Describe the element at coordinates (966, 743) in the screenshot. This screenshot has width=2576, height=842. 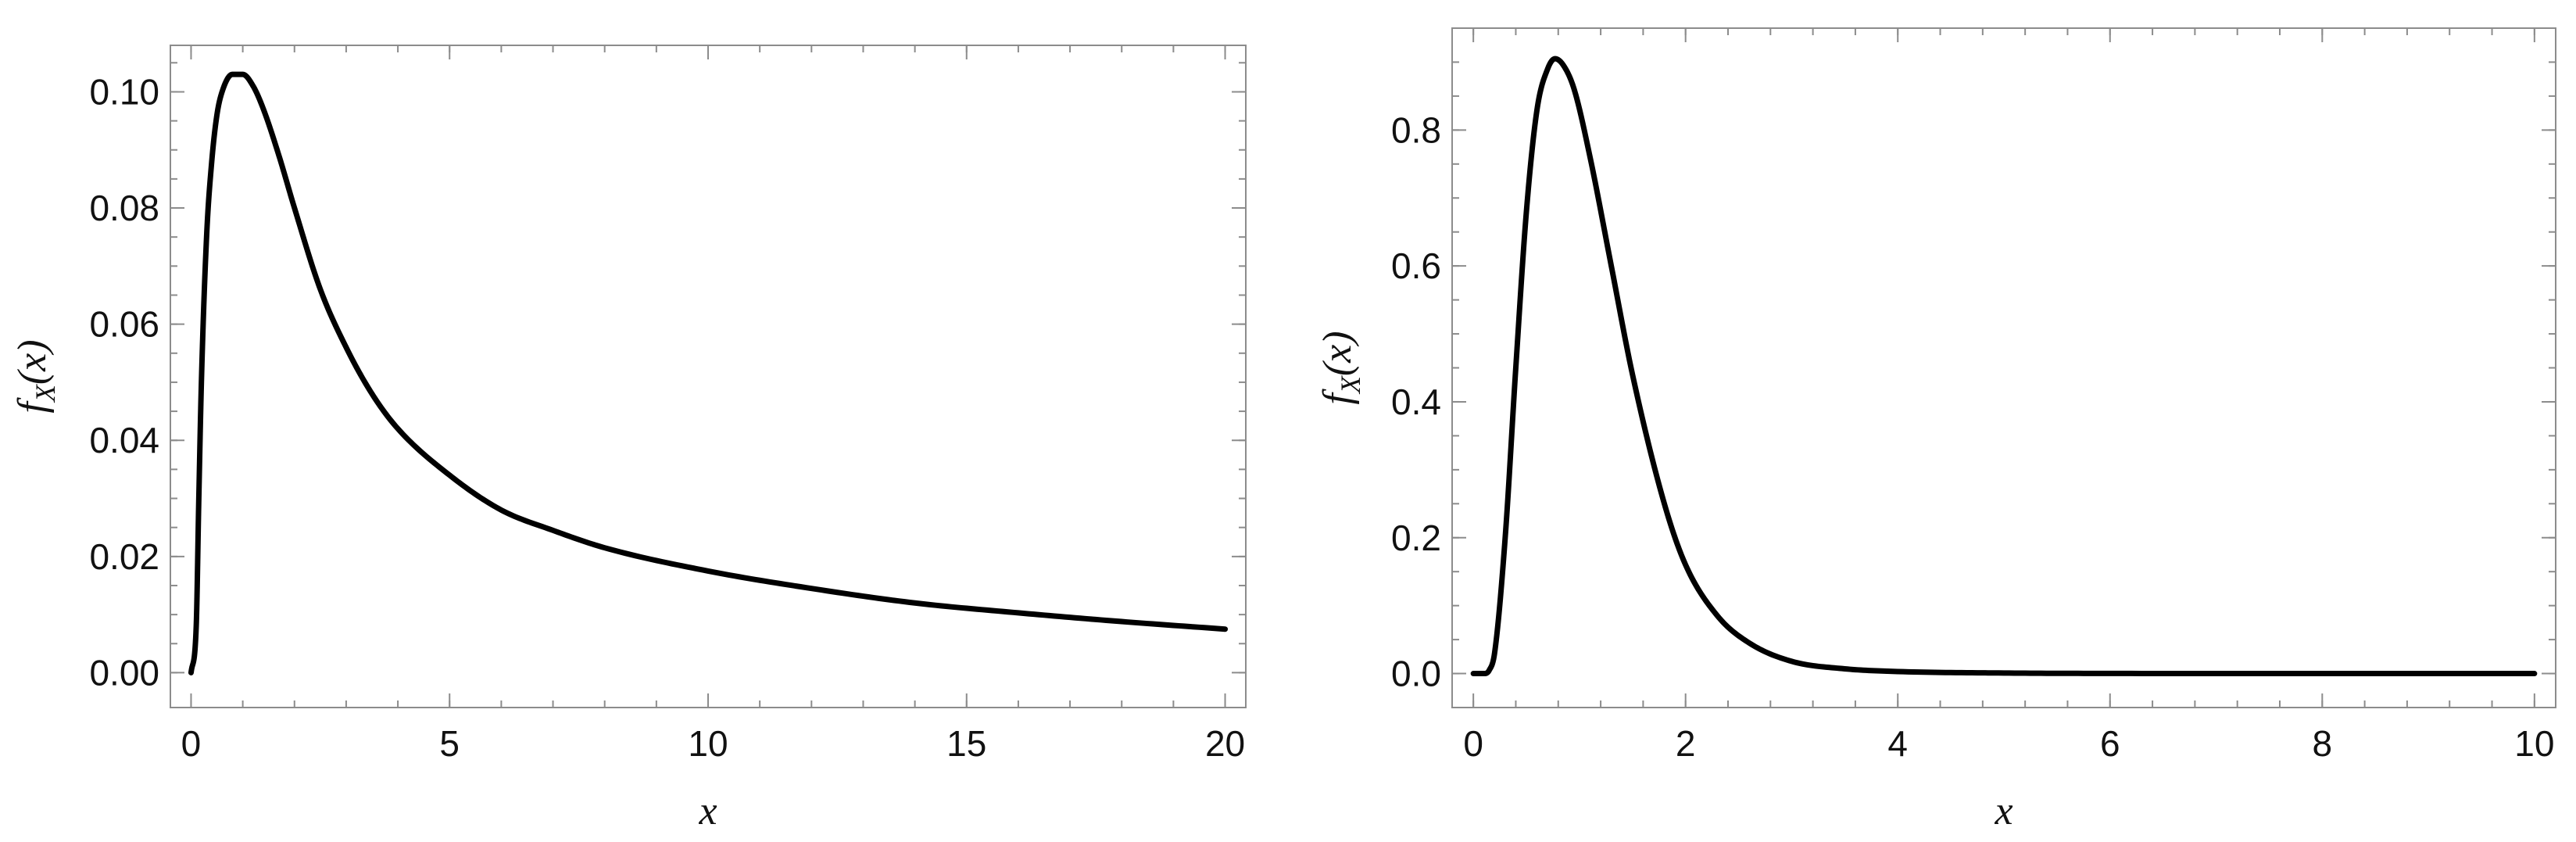
I see `x-tick-label: 15` at that location.